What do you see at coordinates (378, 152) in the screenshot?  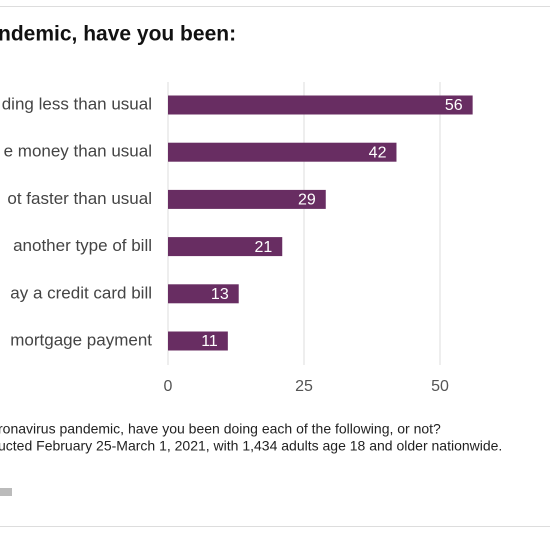 I see `value-label: 42` at bounding box center [378, 152].